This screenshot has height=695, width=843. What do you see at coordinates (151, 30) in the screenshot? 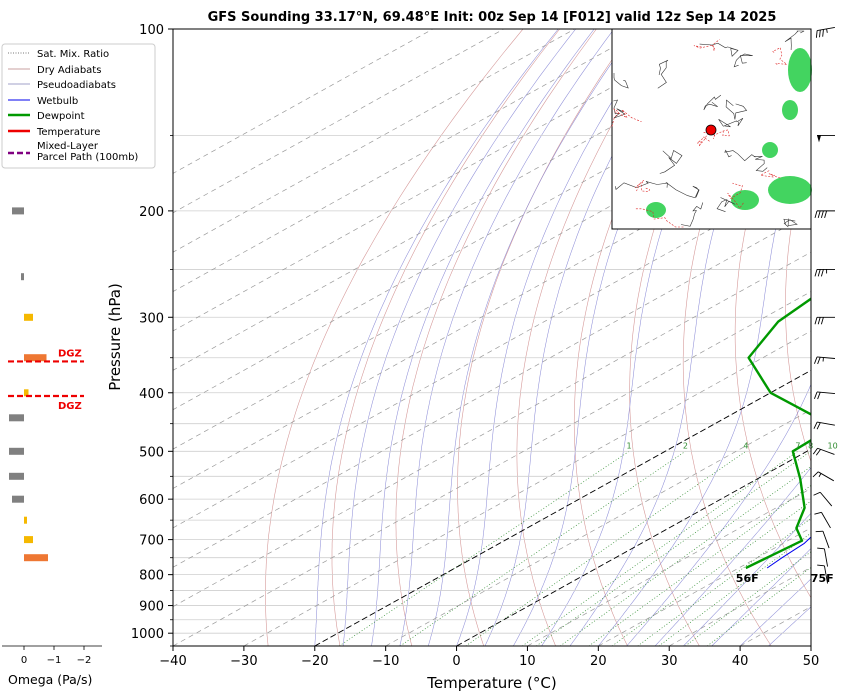
I see `y-tick-label: 100` at bounding box center [151, 30].